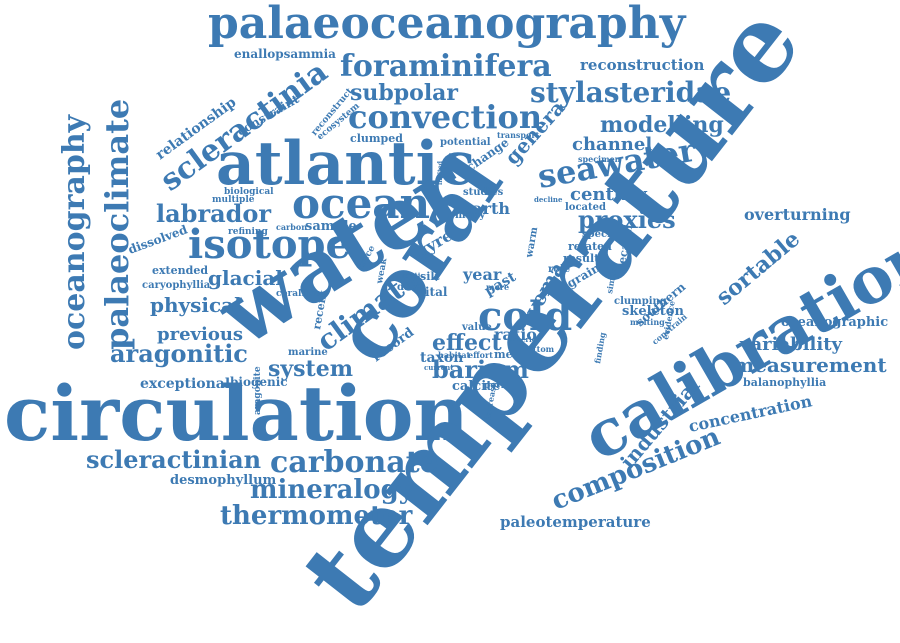 This screenshot has width=900, height=643. What do you see at coordinates (653, 311) in the screenshot?
I see `word-skeleton: skeleton` at bounding box center [653, 311].